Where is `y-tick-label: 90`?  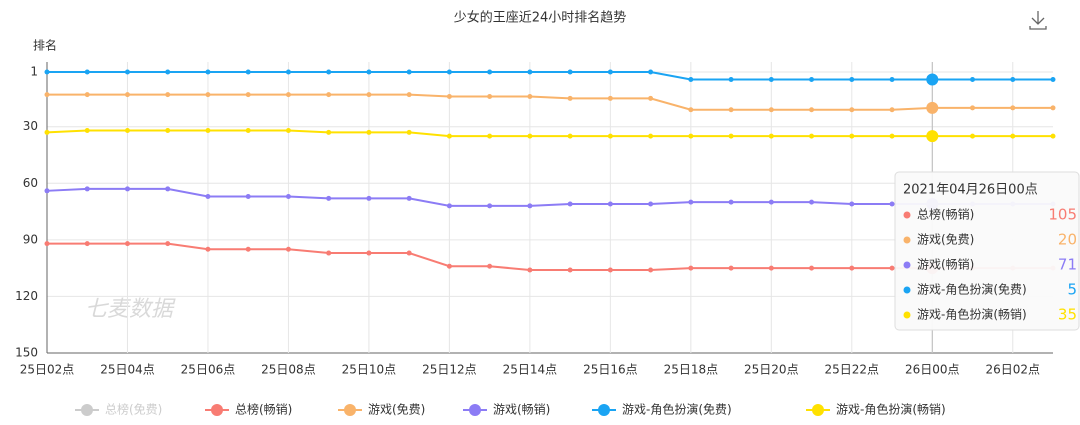 y-tick-label: 90 is located at coordinates (30, 239).